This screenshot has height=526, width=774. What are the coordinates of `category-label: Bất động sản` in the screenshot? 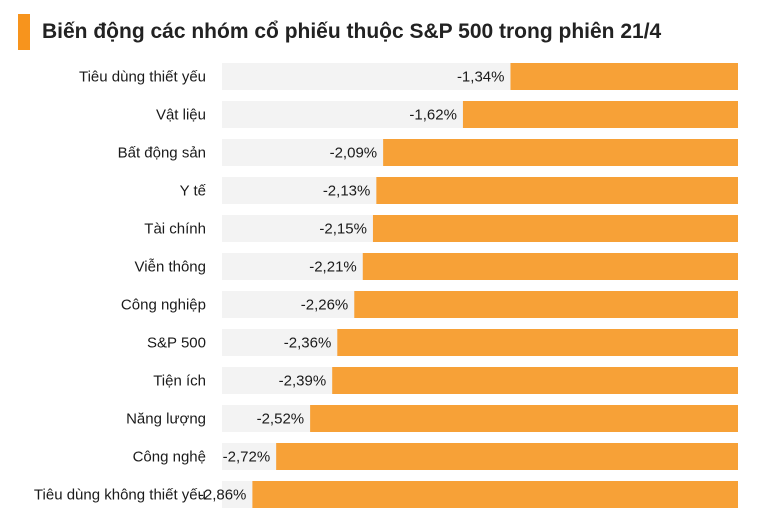 It's located at (162, 153).